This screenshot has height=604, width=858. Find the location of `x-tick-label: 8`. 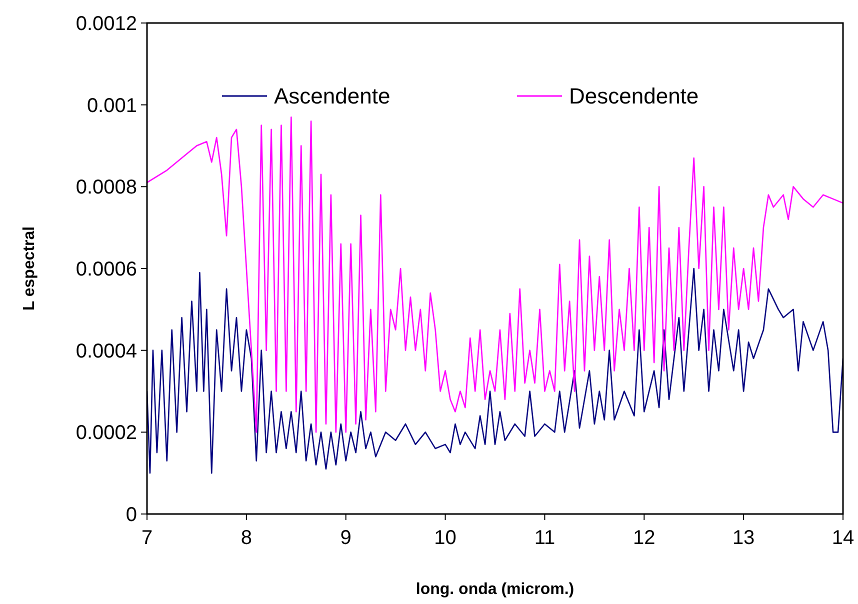

x-tick-label: 8 is located at coordinates (246, 538).